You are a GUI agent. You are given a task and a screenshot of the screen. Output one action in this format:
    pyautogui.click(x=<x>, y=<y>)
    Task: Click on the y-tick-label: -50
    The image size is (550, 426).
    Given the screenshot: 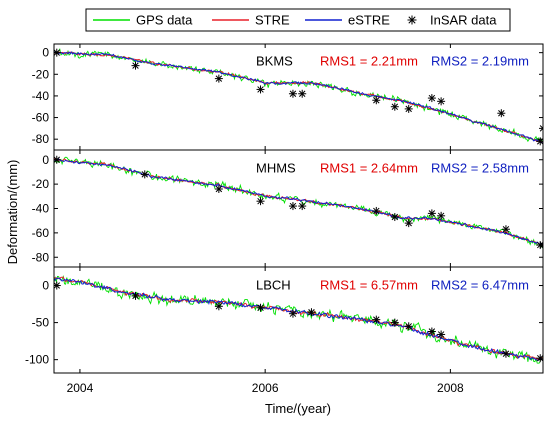 What is the action you would take?
    pyautogui.click(x=41, y=323)
    